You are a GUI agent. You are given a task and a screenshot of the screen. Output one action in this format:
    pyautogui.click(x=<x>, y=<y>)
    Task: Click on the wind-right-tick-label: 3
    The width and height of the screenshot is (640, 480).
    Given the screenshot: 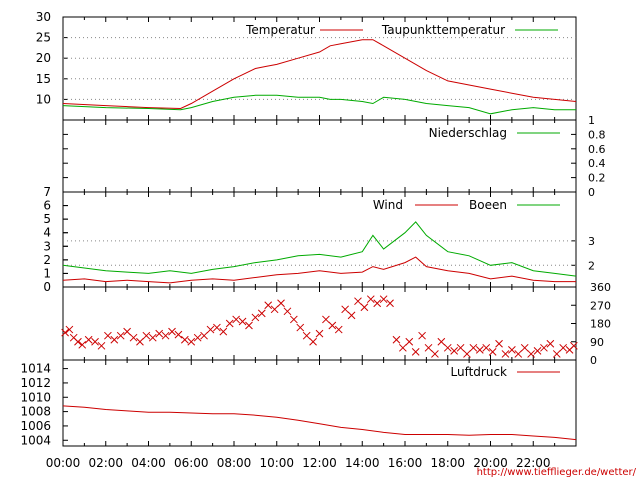 What is the action you would take?
    pyautogui.click(x=591, y=241)
    